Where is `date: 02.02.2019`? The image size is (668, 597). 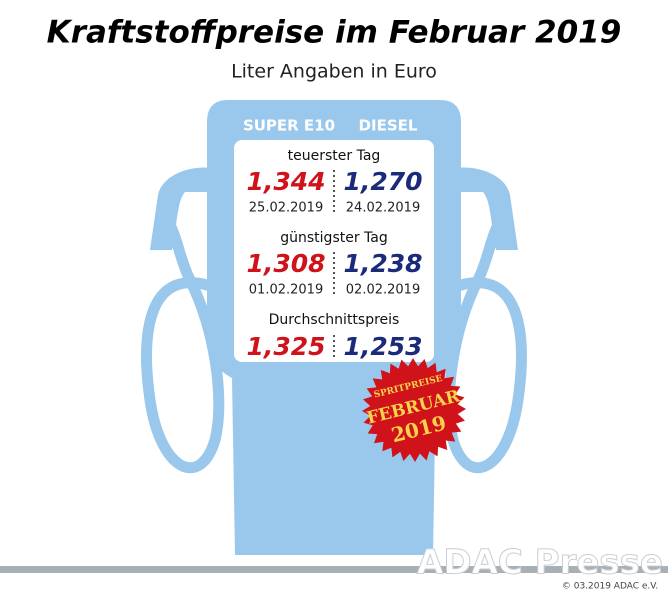
date: 02.02.2019 is located at coordinates (383, 290).